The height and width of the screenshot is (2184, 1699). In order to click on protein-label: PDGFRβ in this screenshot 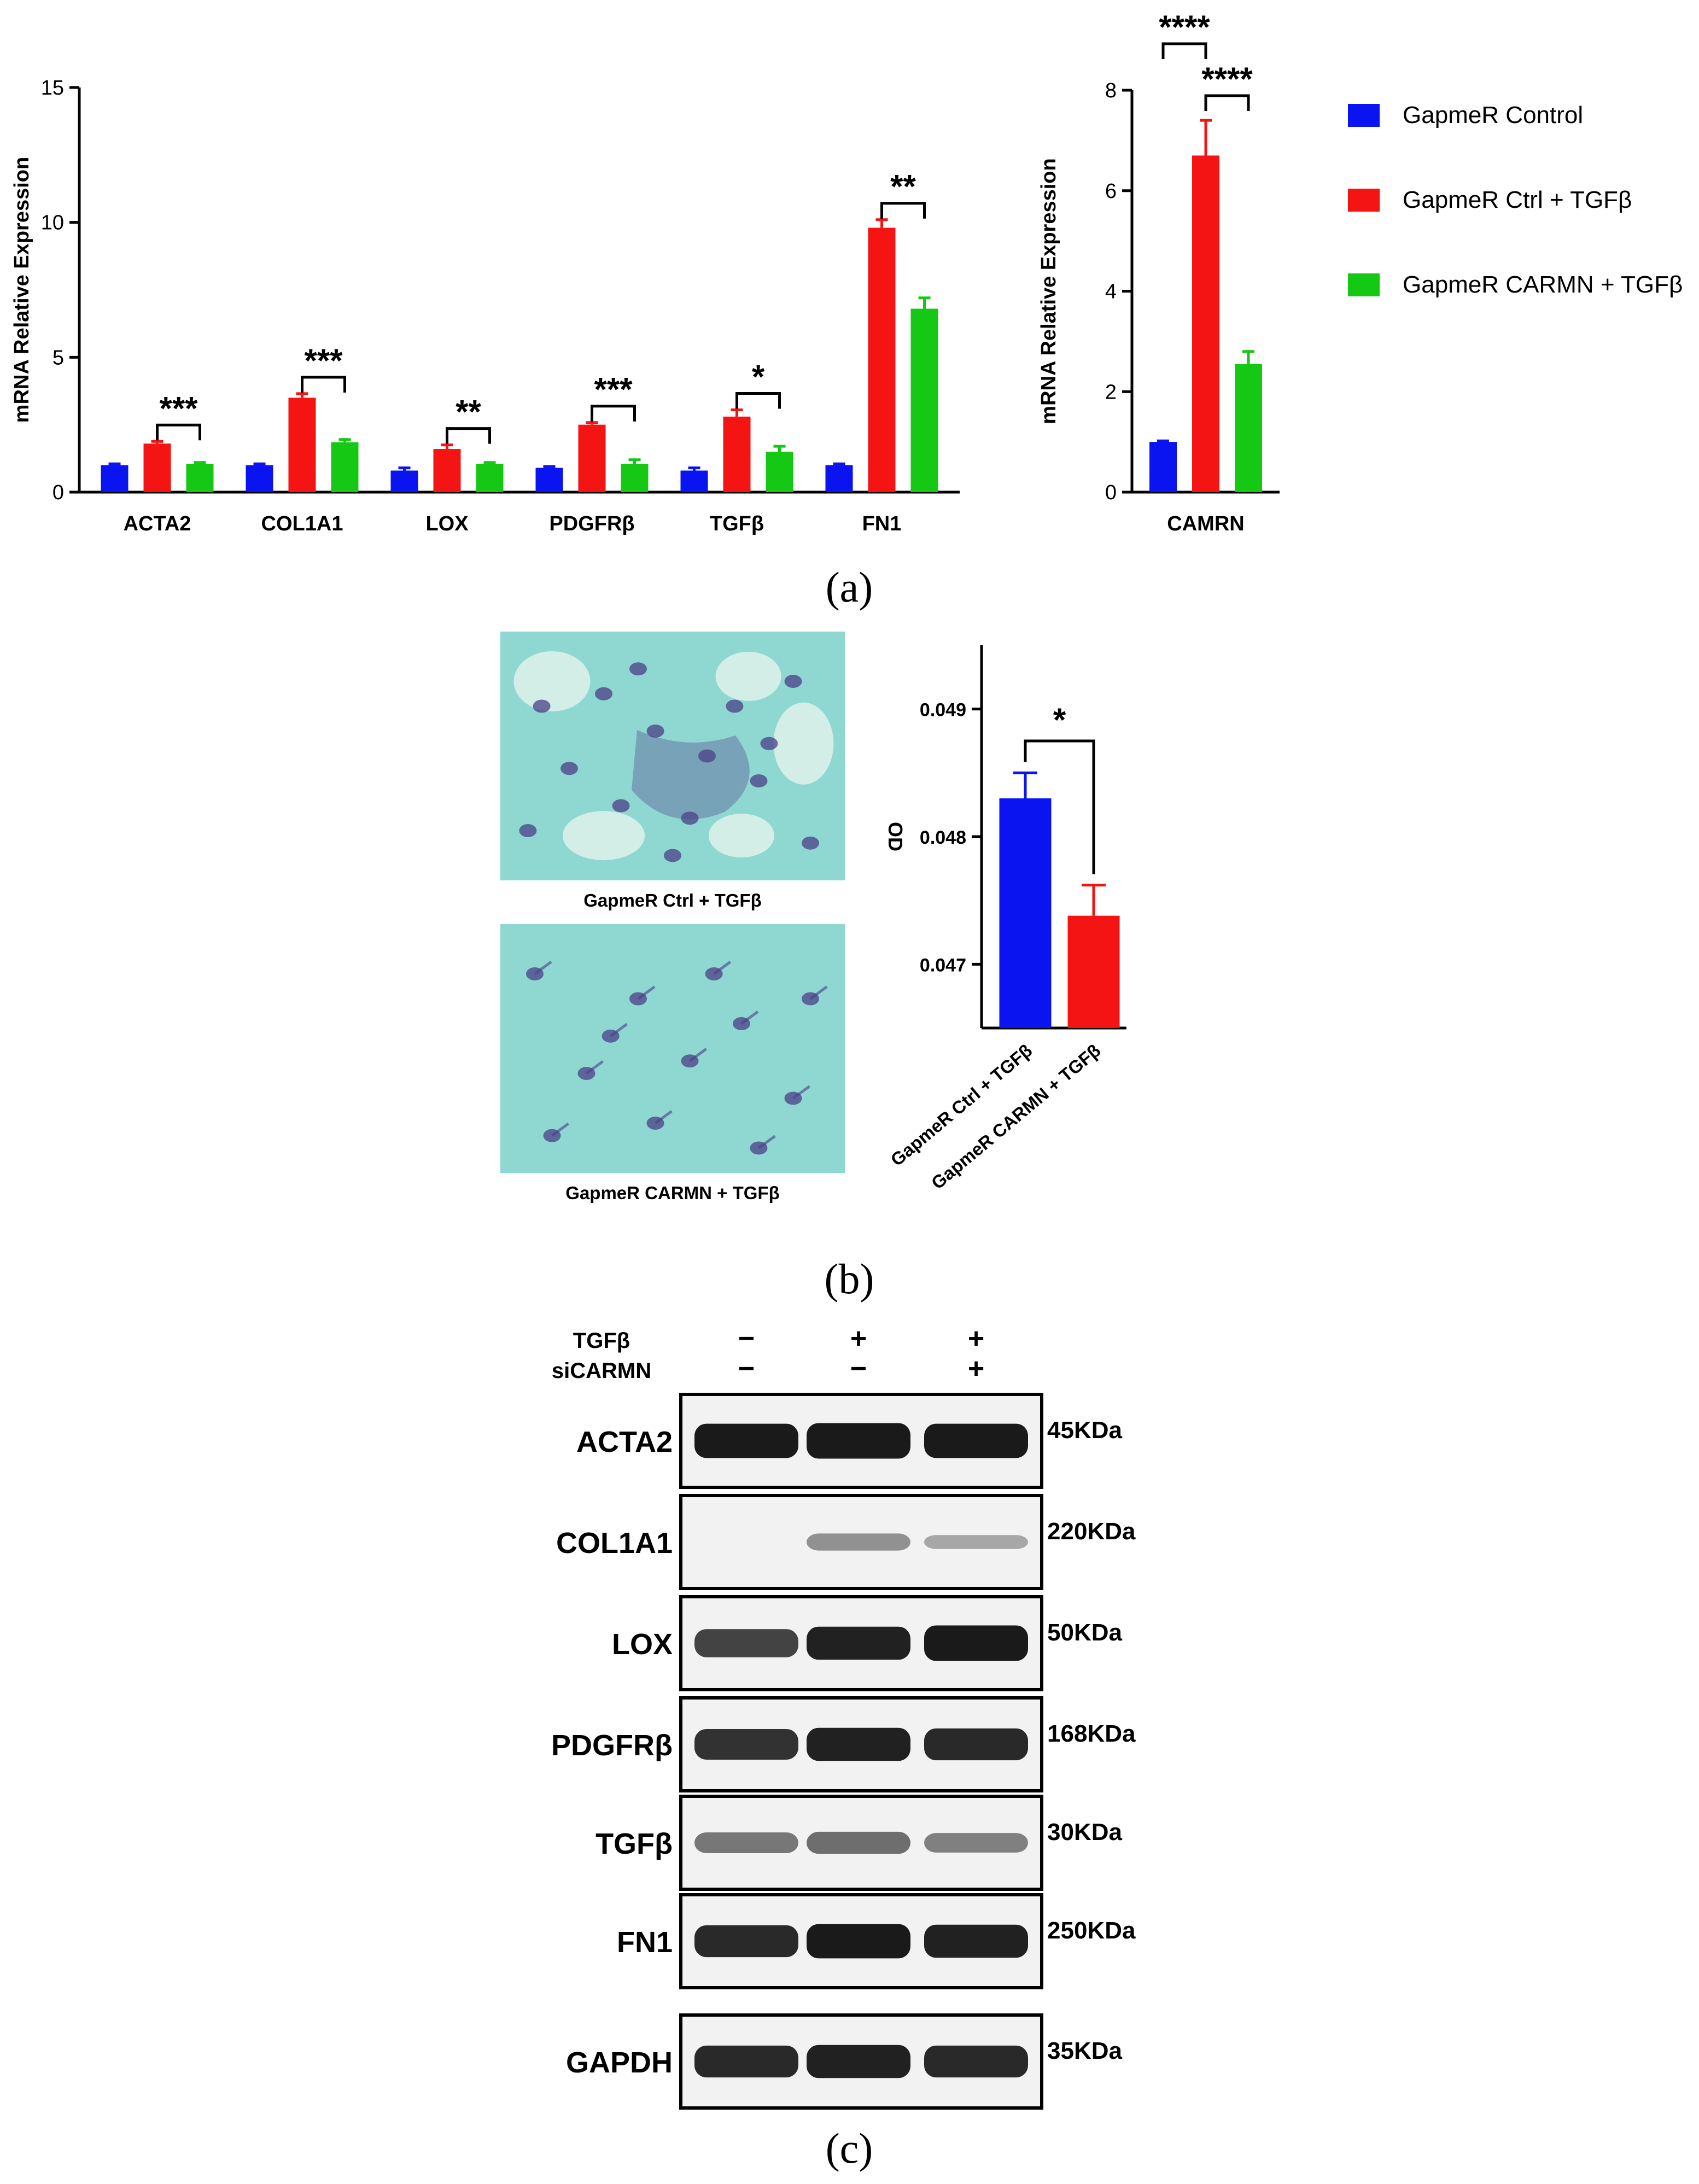, I will do `click(612, 1745)`.